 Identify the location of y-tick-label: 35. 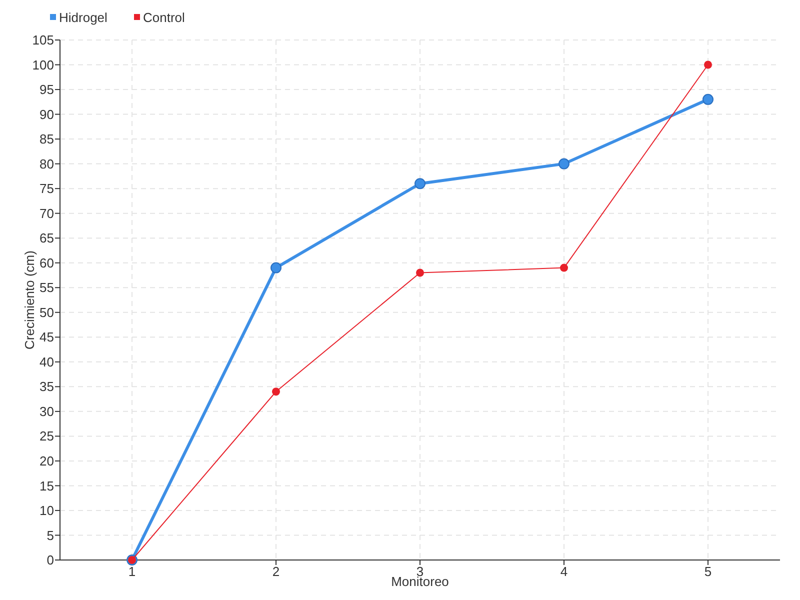
(47, 386).